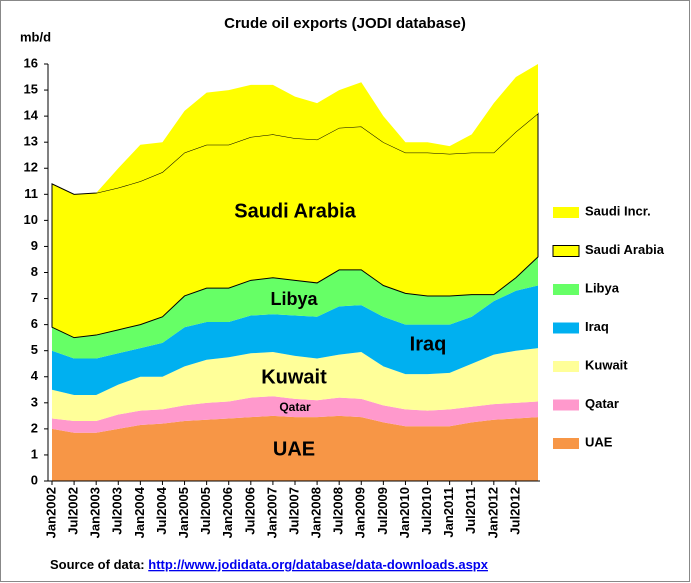  What do you see at coordinates (139, 512) in the screenshot?
I see `x-tick-label: Jan2004` at bounding box center [139, 512].